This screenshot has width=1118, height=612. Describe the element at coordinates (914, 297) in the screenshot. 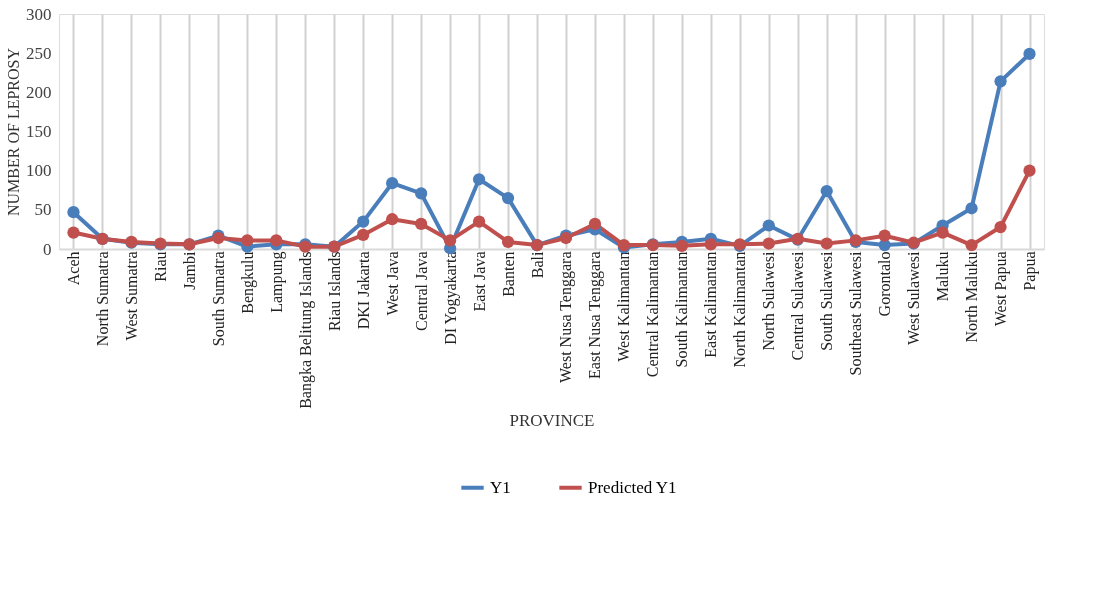

I see `x-tick-label: West Sulawesi` at that location.